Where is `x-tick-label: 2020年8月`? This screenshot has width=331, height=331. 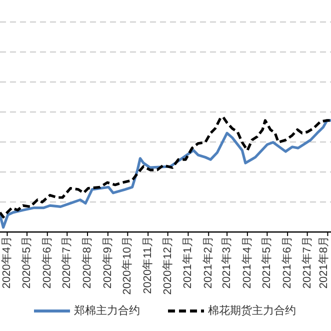
x-tick-label: 2020年8月 is located at coordinates (88, 262).